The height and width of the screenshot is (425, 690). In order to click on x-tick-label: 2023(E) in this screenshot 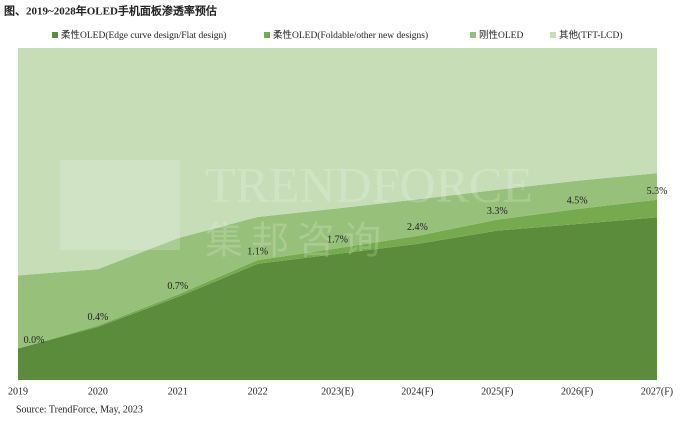, I will do `click(337, 391)`.